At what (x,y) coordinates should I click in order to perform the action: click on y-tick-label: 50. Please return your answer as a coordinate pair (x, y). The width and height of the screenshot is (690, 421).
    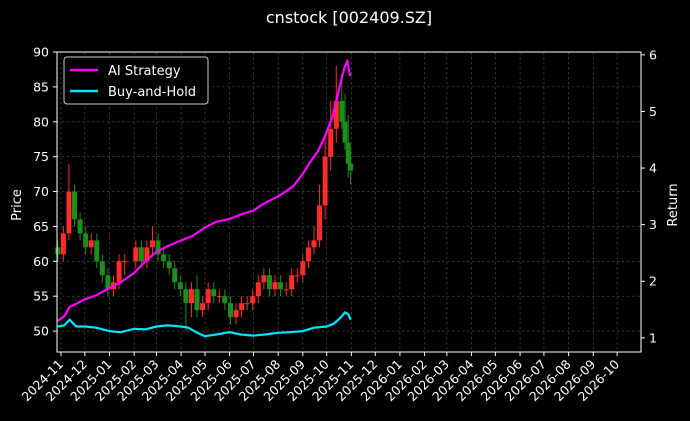
    Looking at the image, I should click on (41, 331).